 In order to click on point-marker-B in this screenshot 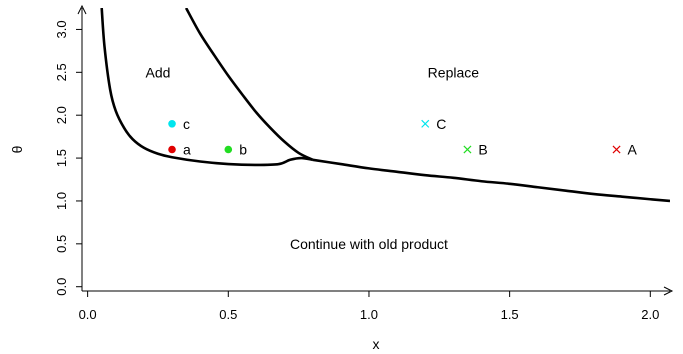, I will do `click(467, 149)`.